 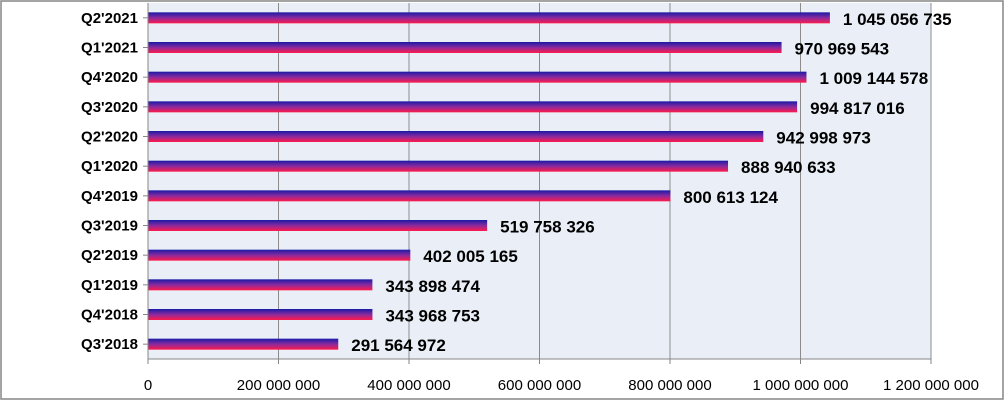 I want to click on category-label: Q2'2021, so click(x=109, y=18).